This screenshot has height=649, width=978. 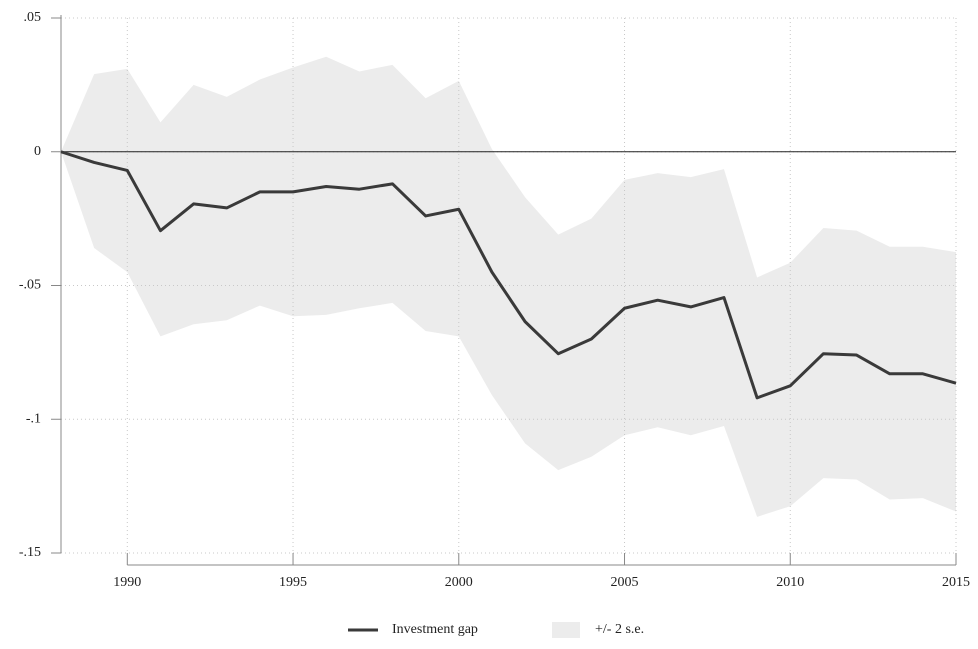 I want to click on x-tick-label: 1995, so click(x=293, y=582).